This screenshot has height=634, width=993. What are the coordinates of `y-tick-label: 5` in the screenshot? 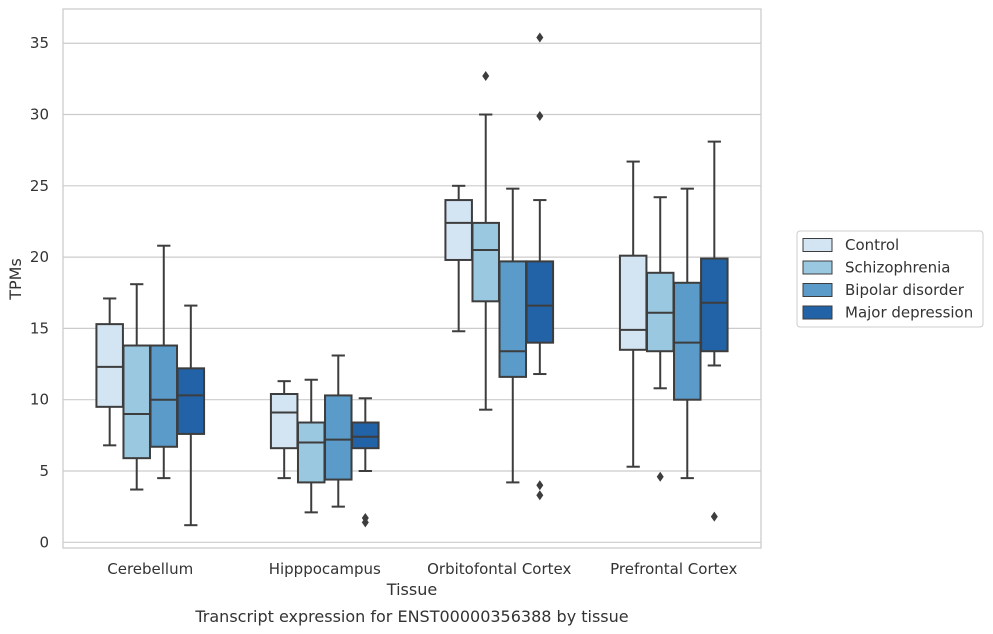 It's located at (44, 471).